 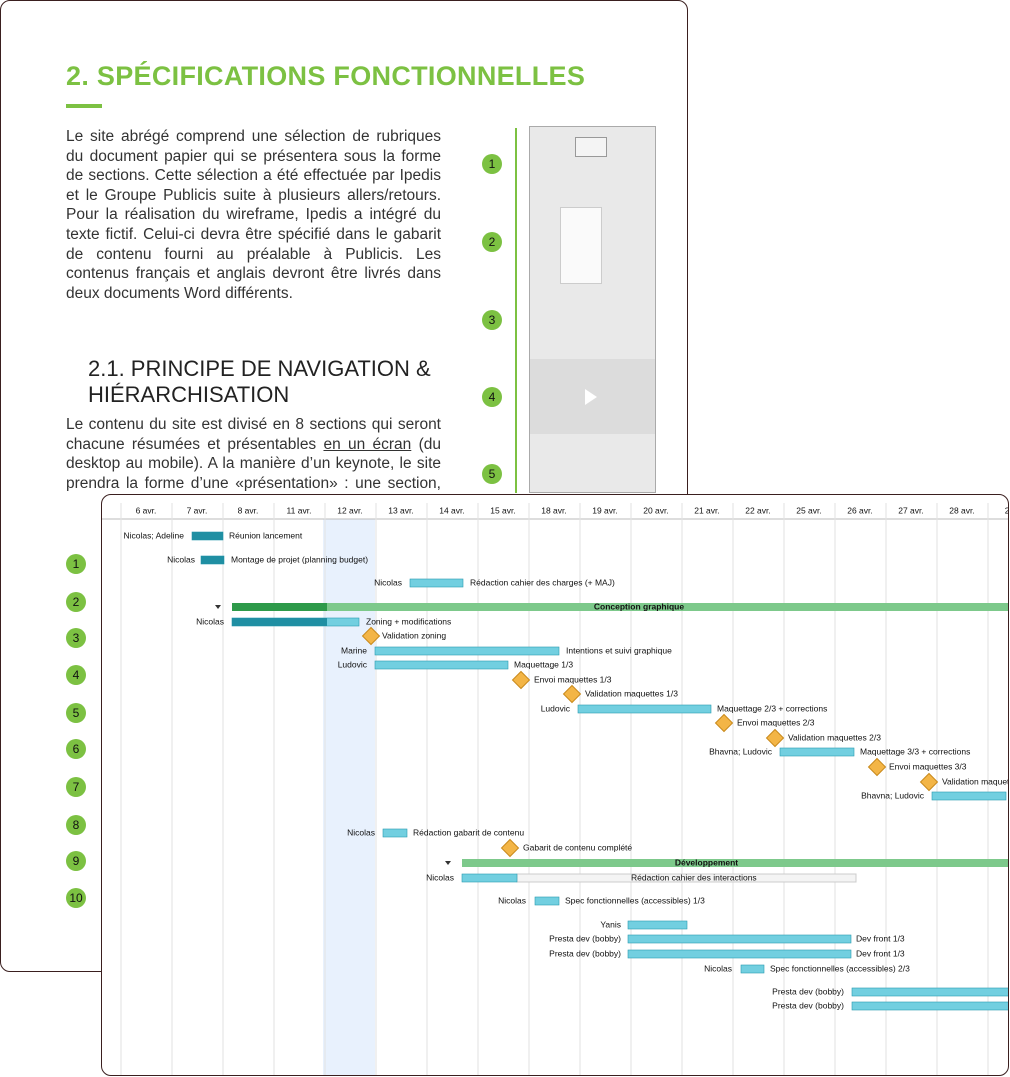 What do you see at coordinates (962, 510) in the screenshot?
I see `date-label: 28 avr.` at bounding box center [962, 510].